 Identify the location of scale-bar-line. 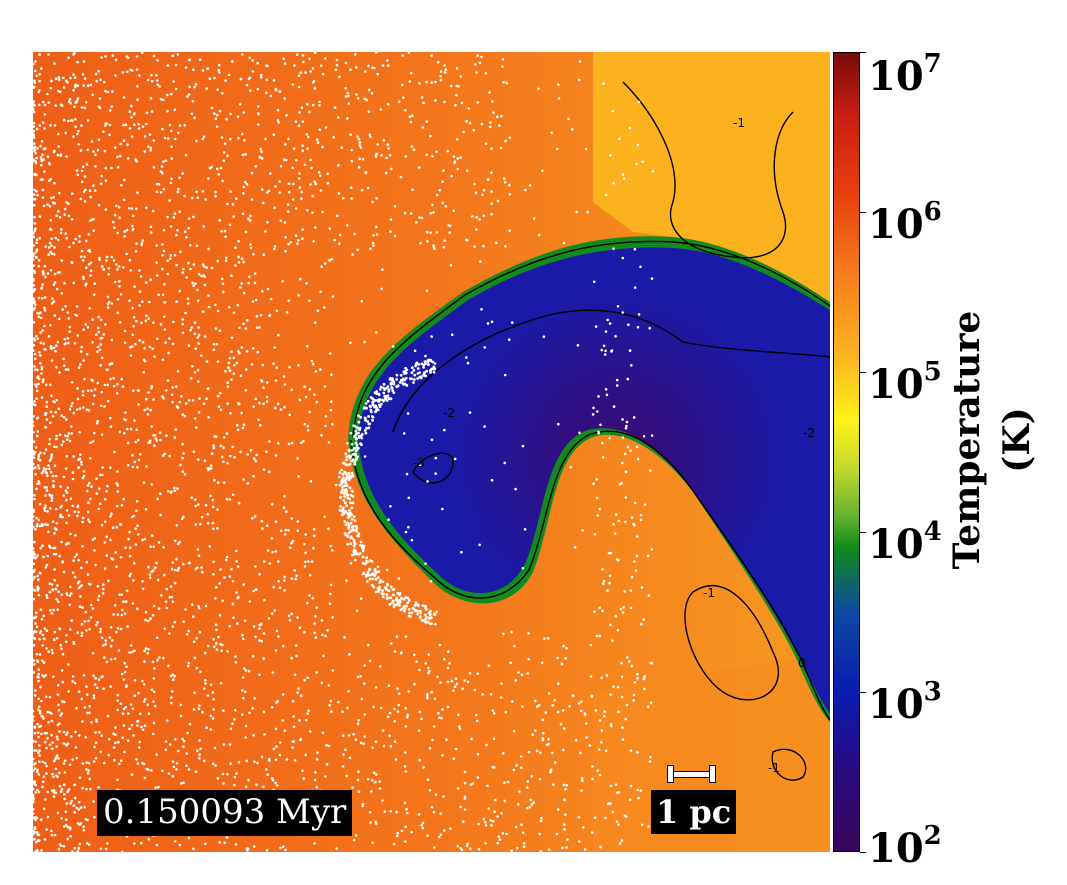
(691, 774).